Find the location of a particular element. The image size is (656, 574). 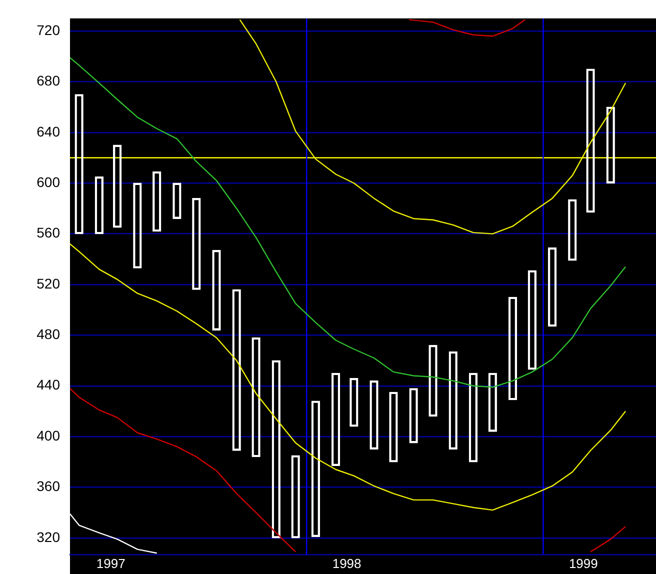

x-tick-label: 1998 is located at coordinates (347, 563).